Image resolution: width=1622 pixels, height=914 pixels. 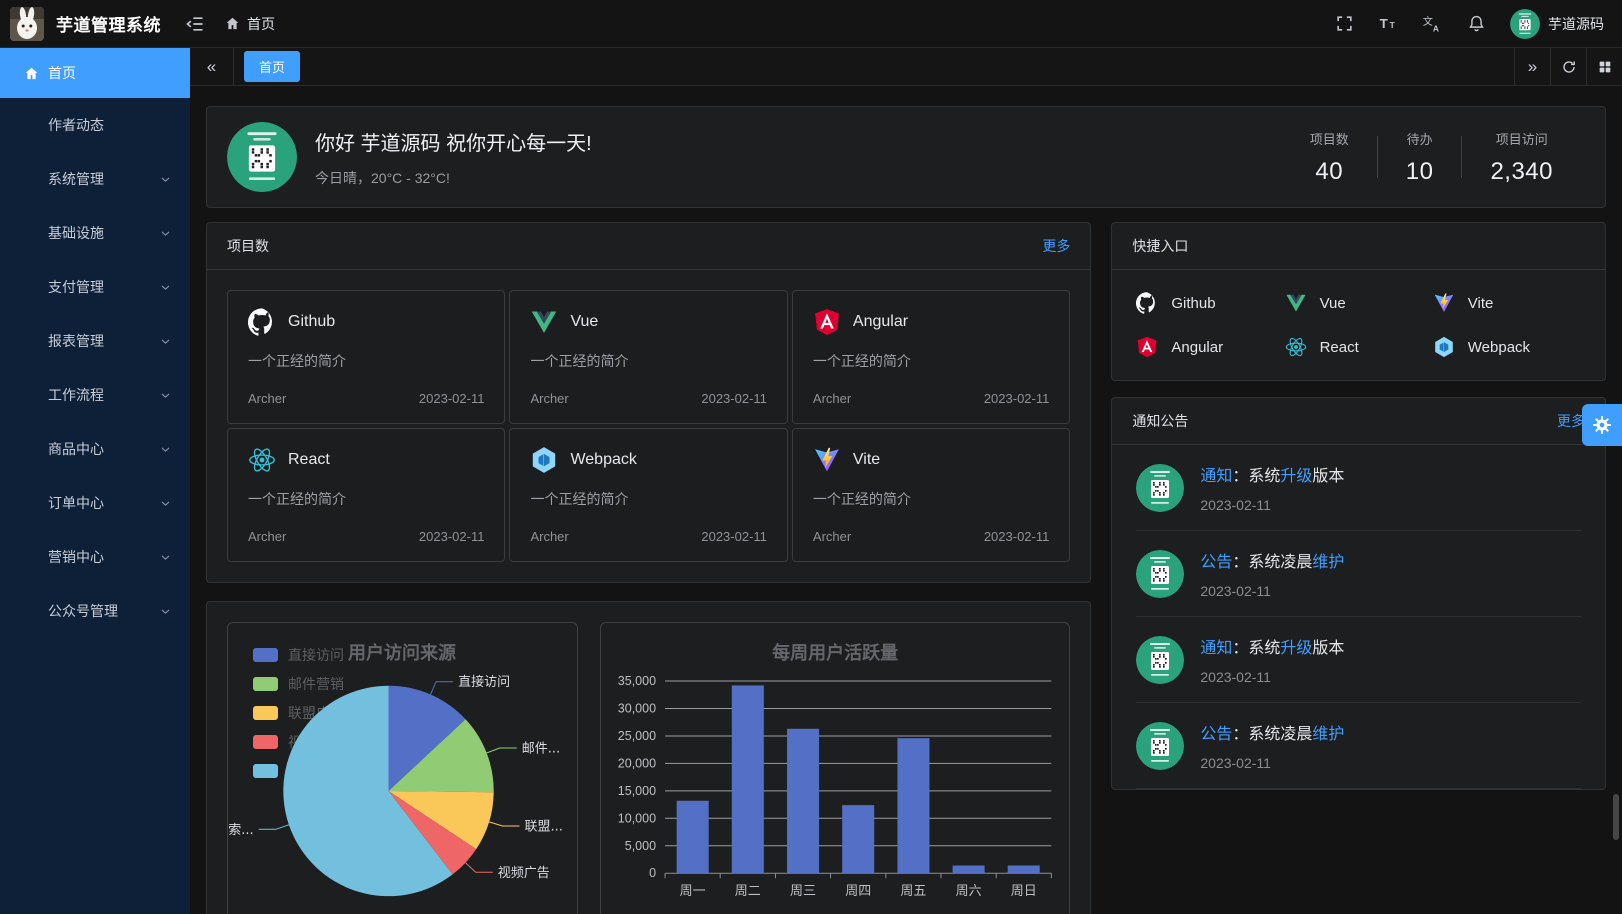 I want to click on vertical-scrollbar, so click(x=1616, y=817).